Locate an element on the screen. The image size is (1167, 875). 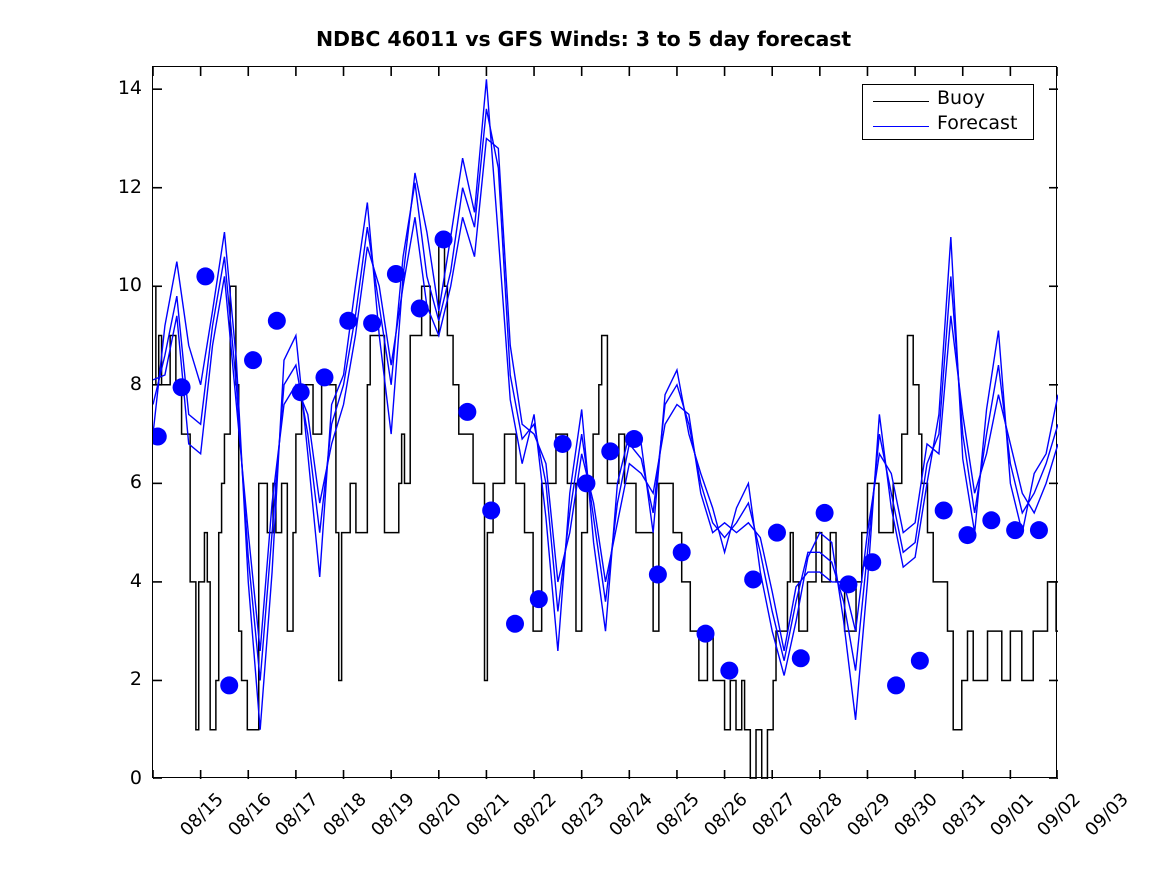
x-tick-label: 08/18 is located at coordinates (345, 815).